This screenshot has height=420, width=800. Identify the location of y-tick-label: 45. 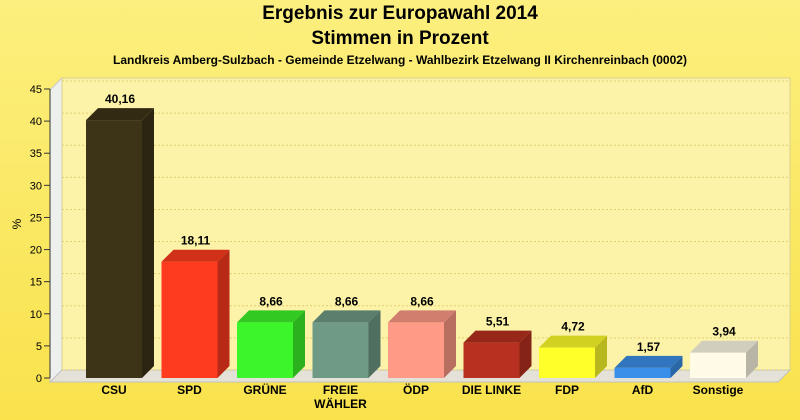
(36, 90).